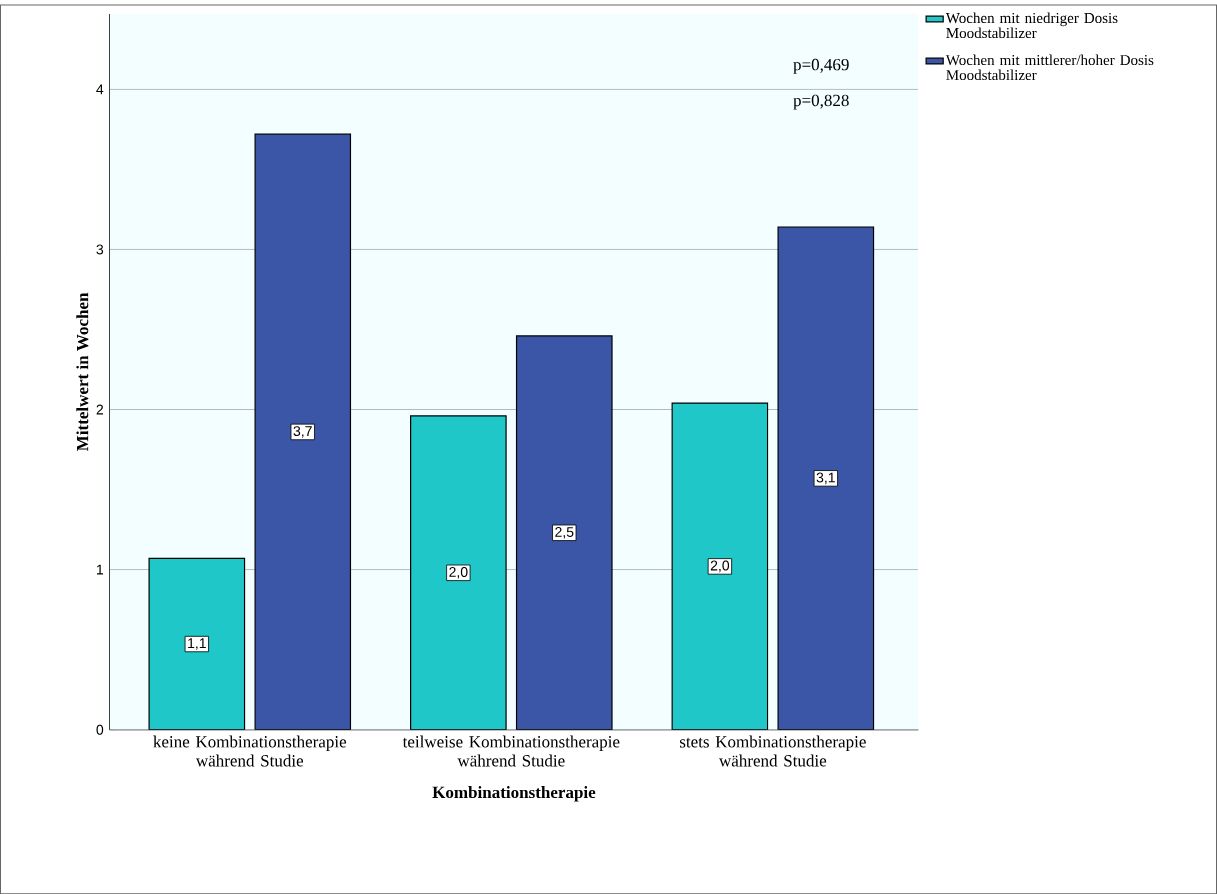 This screenshot has width=1217, height=894. Describe the element at coordinates (1031, 25) in the screenshot. I see `legend-label: Wochen mit niedriger Dosis Moodstabilizer` at that location.